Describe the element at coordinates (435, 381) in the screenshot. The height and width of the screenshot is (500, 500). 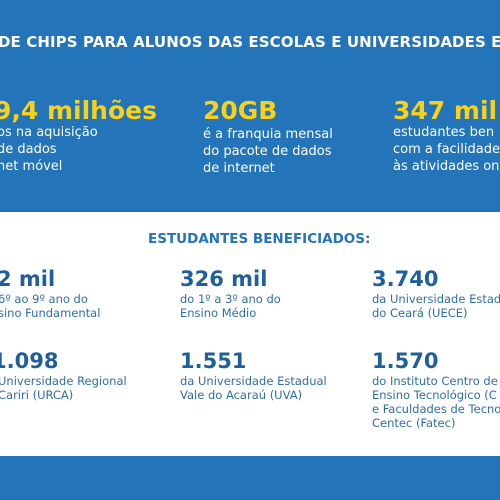
I see `student-desc-line: do Instituto Centro de` at that location.